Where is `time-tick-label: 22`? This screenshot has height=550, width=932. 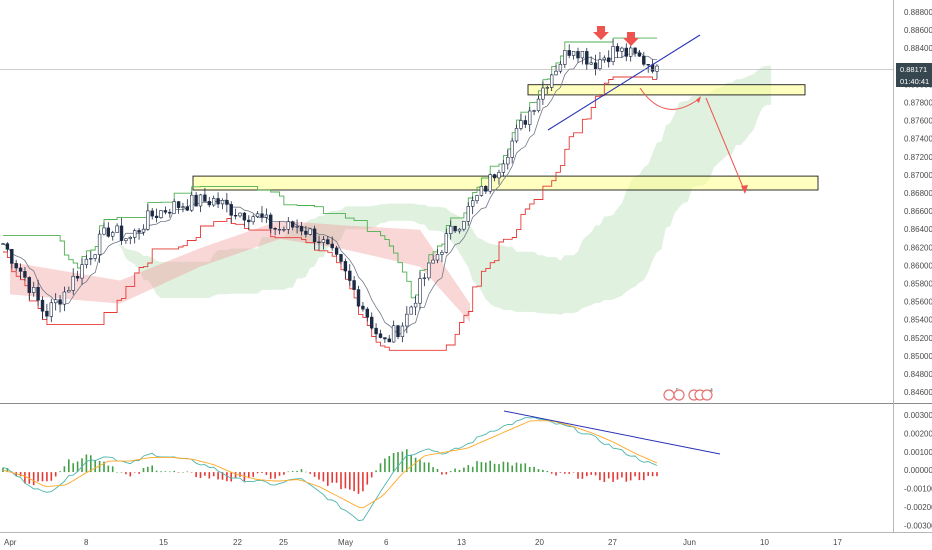 time-tick-label: 22 is located at coordinates (237, 542).